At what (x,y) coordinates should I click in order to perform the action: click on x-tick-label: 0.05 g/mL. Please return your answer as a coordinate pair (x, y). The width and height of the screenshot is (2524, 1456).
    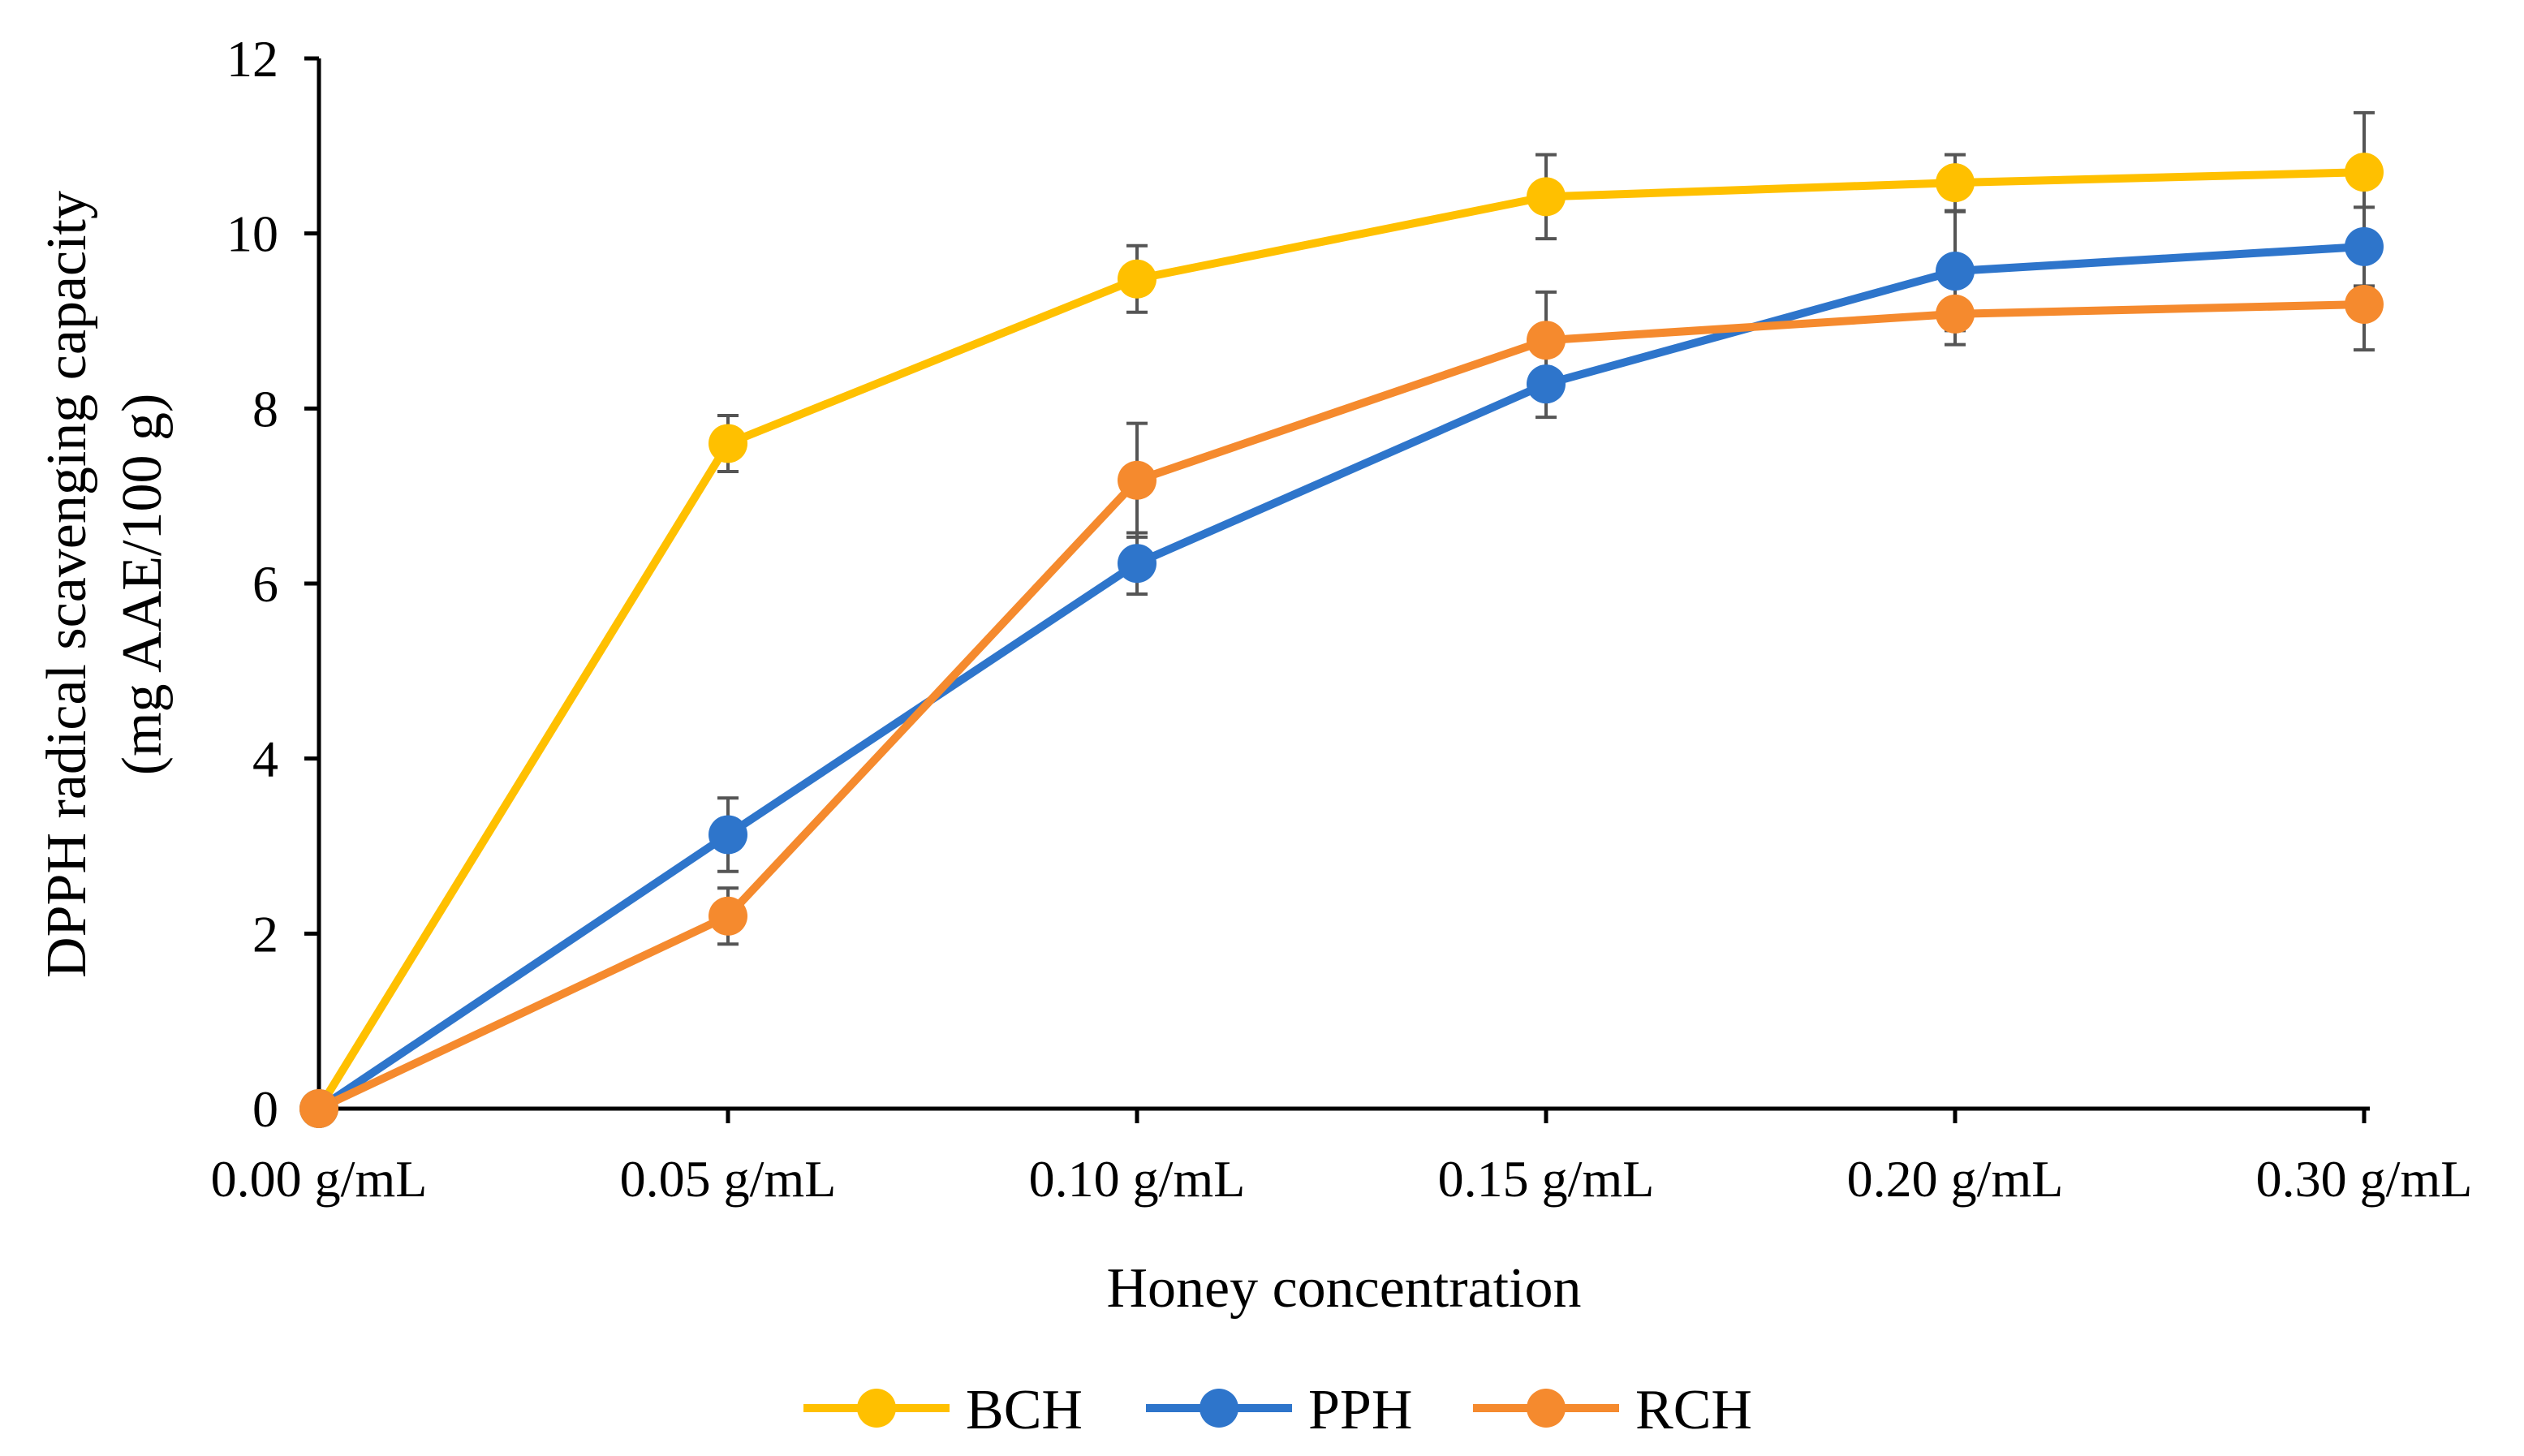
    Looking at the image, I should click on (728, 1179).